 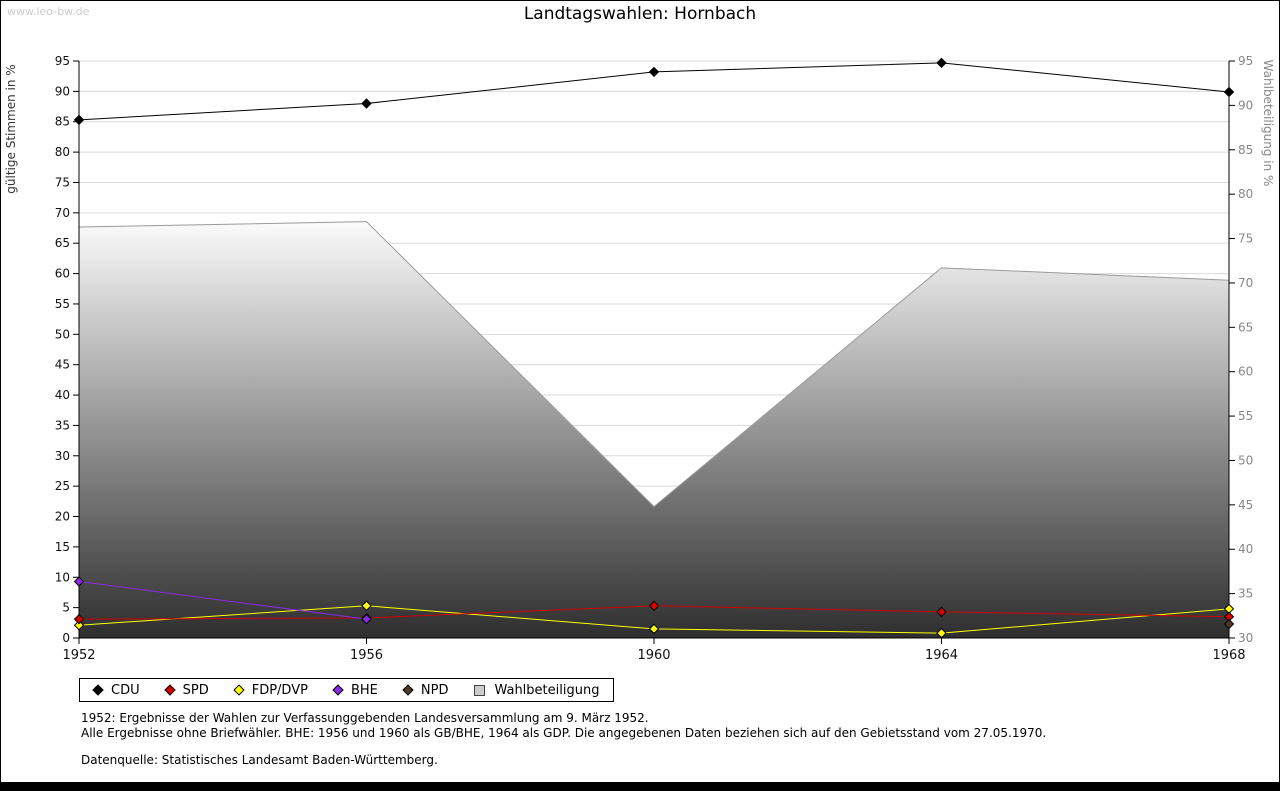 What do you see at coordinates (364, 690) in the screenshot?
I see `legend-label: BHE` at bounding box center [364, 690].